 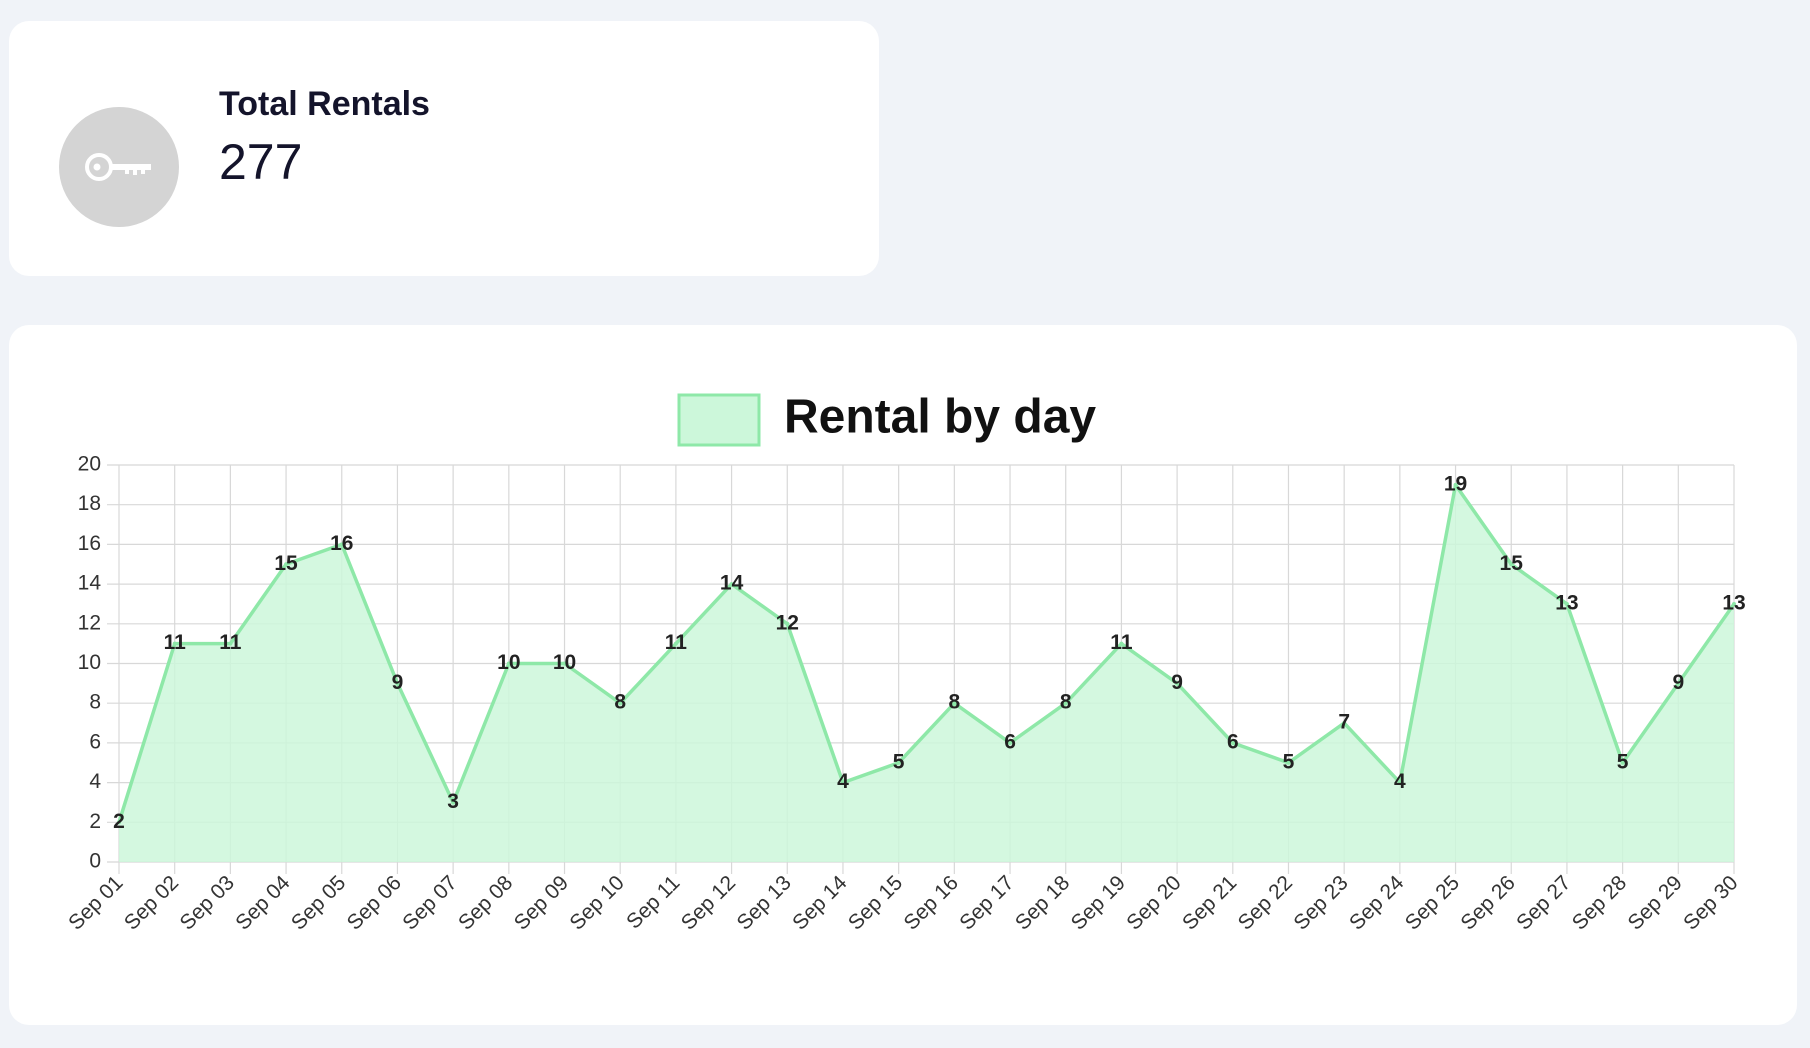 What do you see at coordinates (1098, 902) in the screenshot?
I see `x-tick-label: Sep 19` at bounding box center [1098, 902].